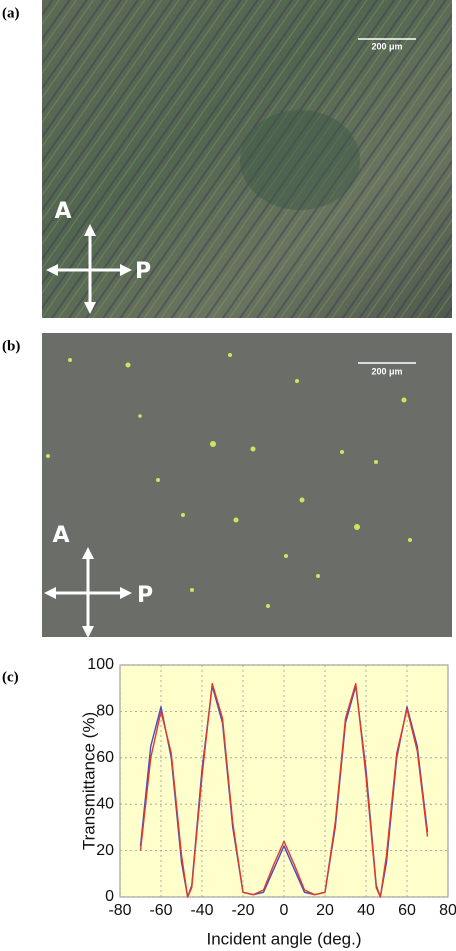 This screenshot has width=456, height=951. I want to click on y-axis-label: Transmittance (%), so click(88, 781).